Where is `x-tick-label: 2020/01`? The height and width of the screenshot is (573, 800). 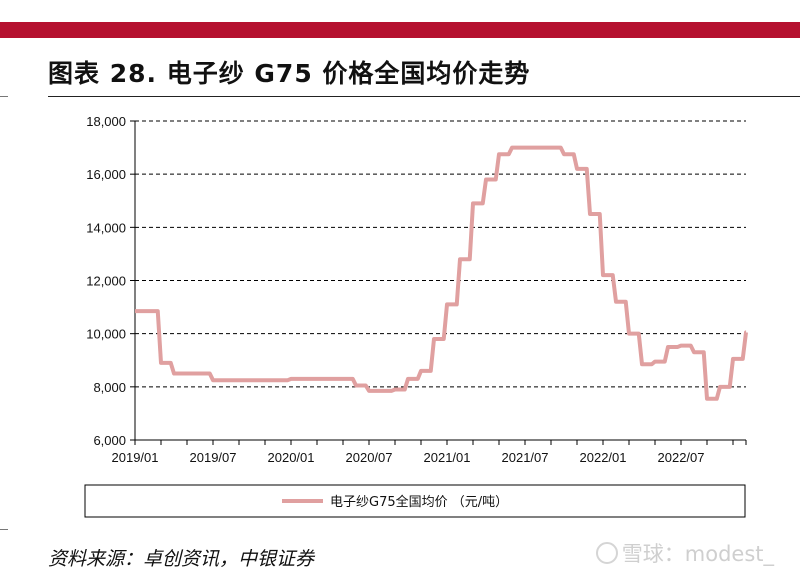
x-tick-label: 2020/01 is located at coordinates (291, 457).